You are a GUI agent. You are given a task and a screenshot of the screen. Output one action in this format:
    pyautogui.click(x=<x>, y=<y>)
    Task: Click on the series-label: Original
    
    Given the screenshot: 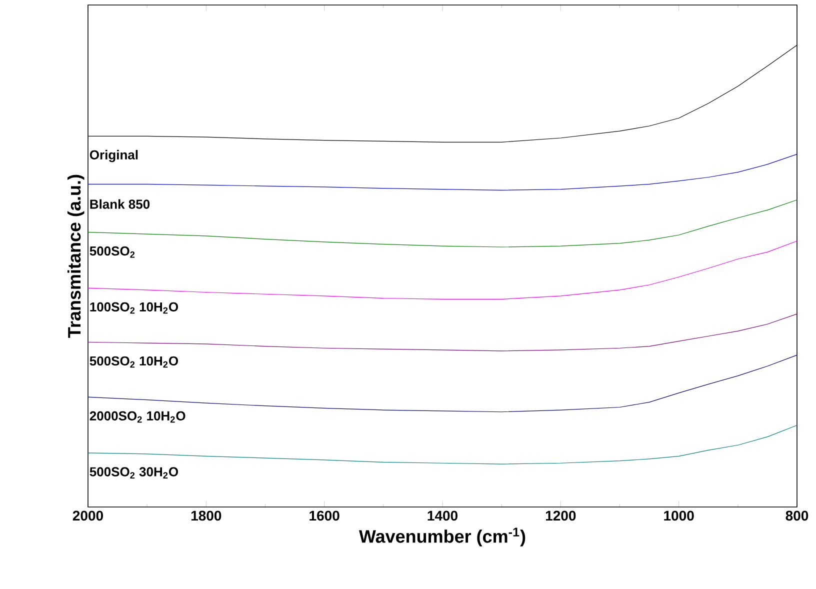 What is the action you would take?
    pyautogui.click(x=114, y=156)
    